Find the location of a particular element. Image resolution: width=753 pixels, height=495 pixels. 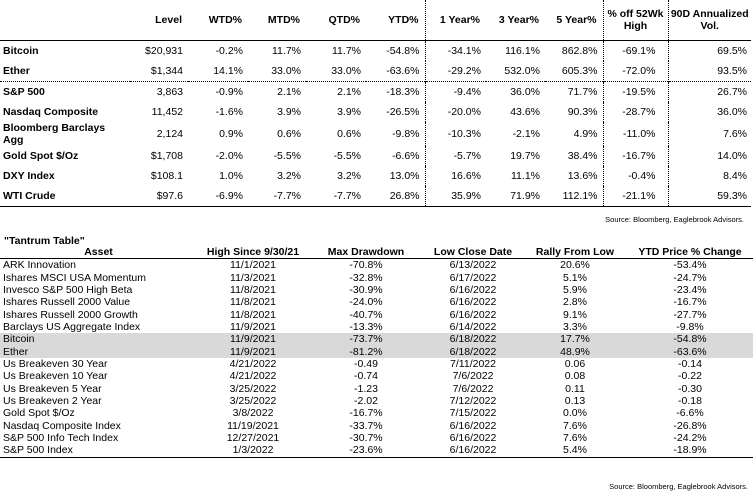

cell-rally: 5.9% is located at coordinates (575, 289).